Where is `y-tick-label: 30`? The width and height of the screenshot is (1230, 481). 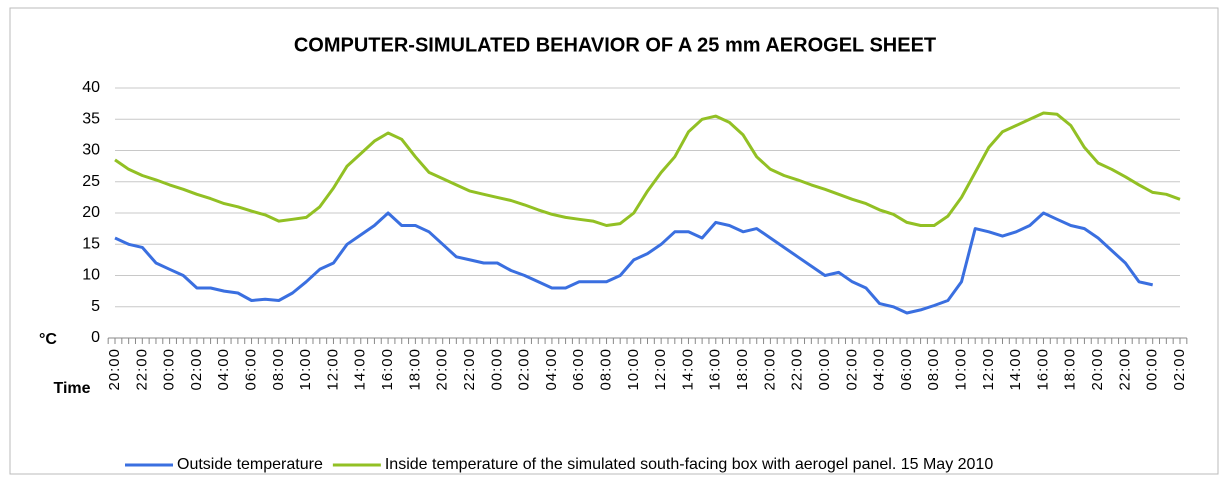 y-tick-label: 30 is located at coordinates (91, 150).